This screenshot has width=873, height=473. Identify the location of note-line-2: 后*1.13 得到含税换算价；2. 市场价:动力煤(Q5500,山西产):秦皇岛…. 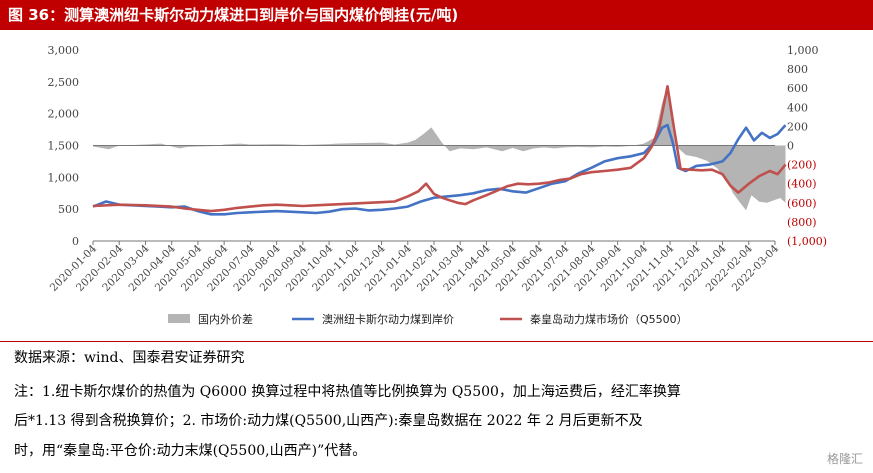
(328, 421).